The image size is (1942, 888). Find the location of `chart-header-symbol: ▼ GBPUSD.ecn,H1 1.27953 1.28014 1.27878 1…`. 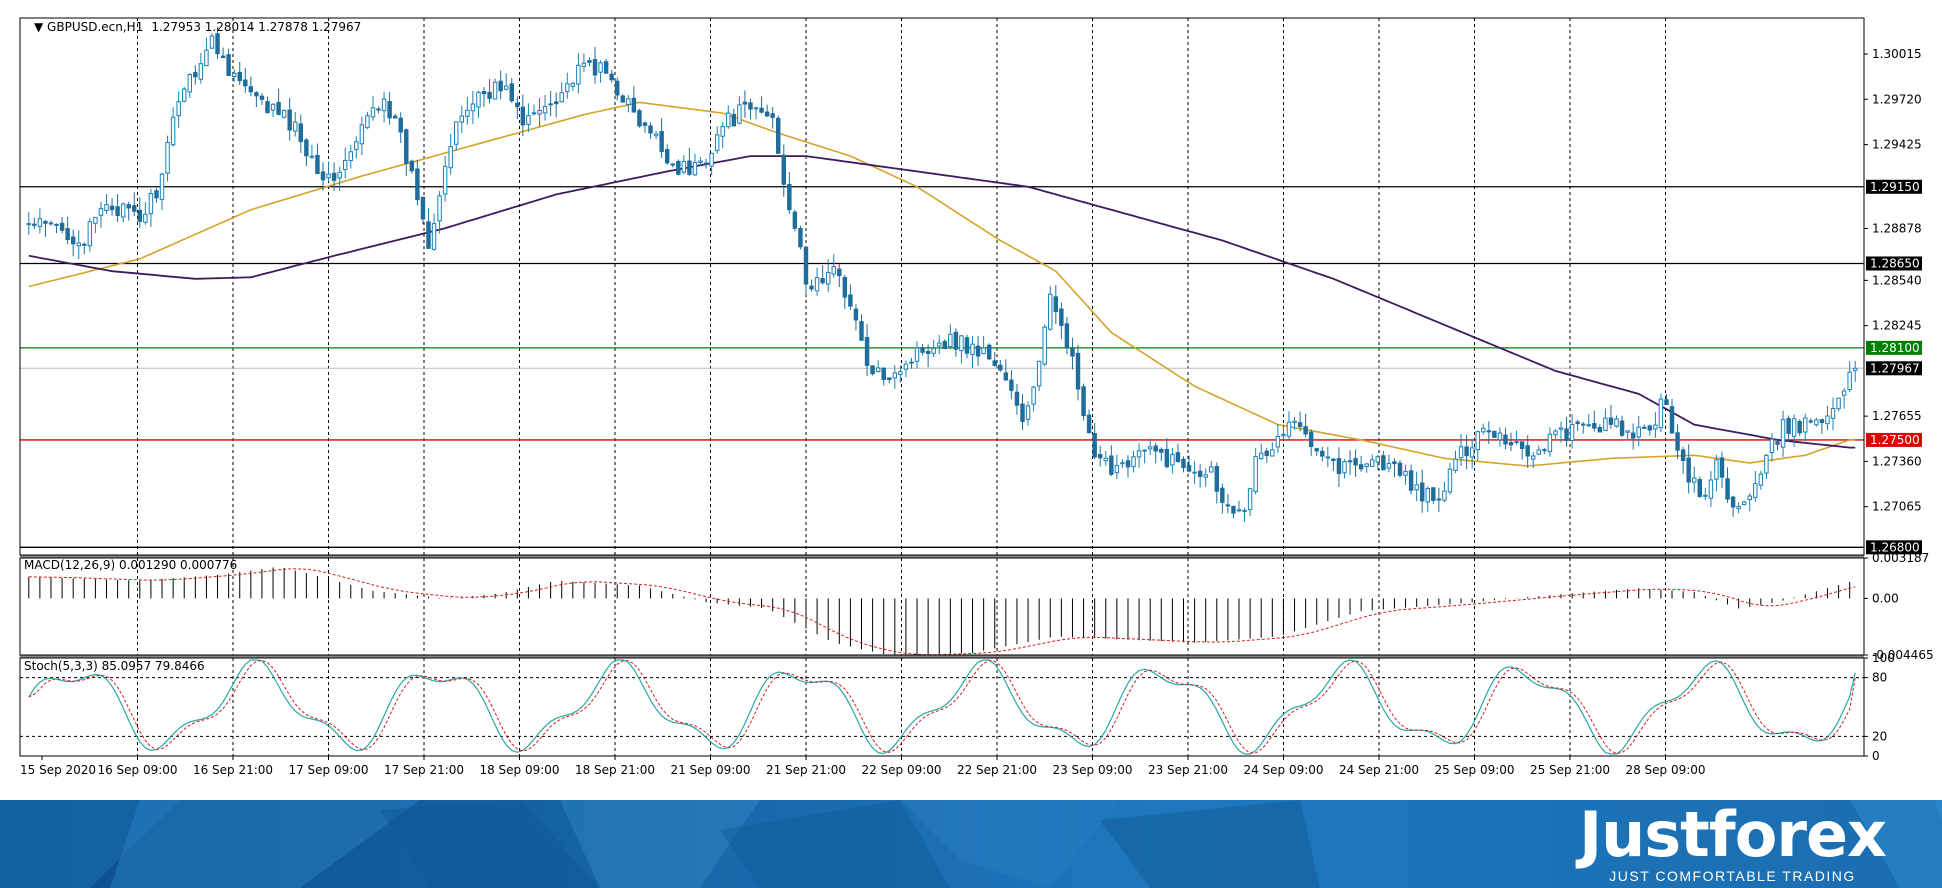

chart-header-symbol: ▼ GBPUSD.ecn,H1 1.27953 1.28014 1.27878 1… is located at coordinates (197, 27).